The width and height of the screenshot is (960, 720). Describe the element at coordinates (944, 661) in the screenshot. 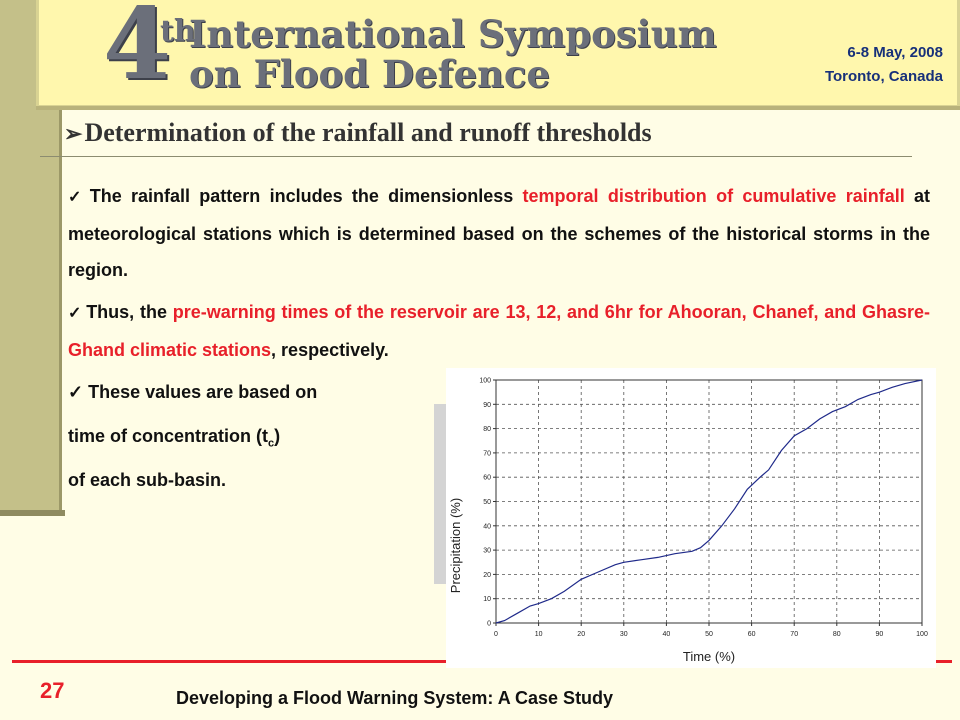

I see `footer-divider-right` at that location.